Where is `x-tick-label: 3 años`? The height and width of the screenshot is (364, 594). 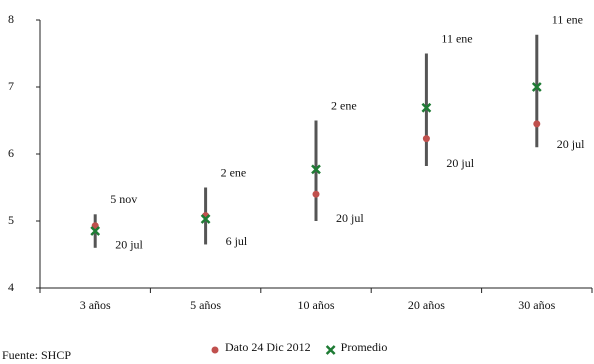
x-tick-label: 3 años is located at coordinates (95, 305).